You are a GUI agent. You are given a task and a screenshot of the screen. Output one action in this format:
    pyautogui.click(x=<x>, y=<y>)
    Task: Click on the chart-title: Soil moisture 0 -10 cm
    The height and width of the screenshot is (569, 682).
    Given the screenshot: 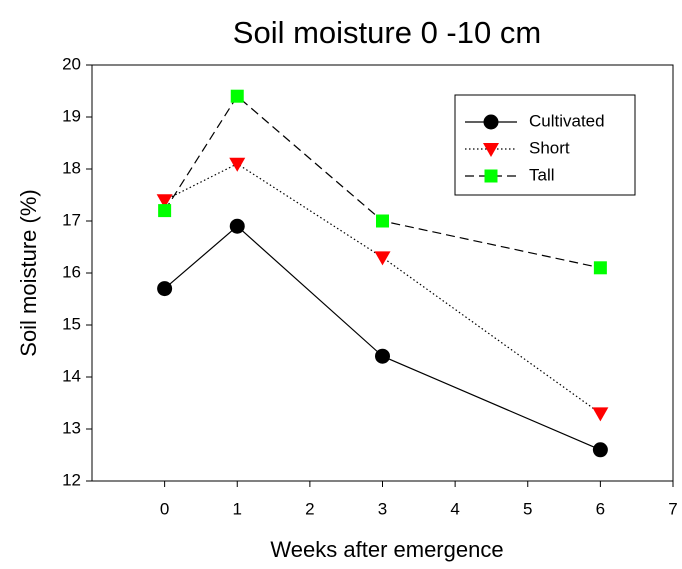 What is the action you would take?
    pyautogui.click(x=387, y=32)
    